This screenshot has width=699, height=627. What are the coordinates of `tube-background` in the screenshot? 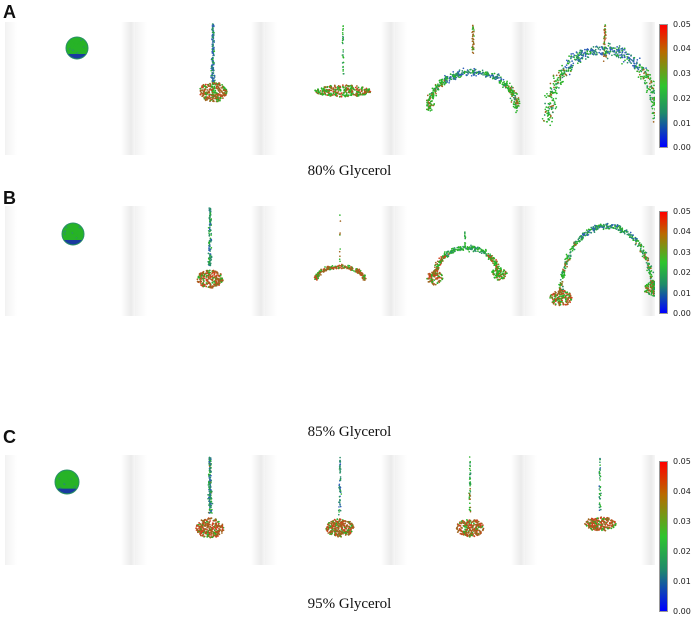 It's located at (330, 510).